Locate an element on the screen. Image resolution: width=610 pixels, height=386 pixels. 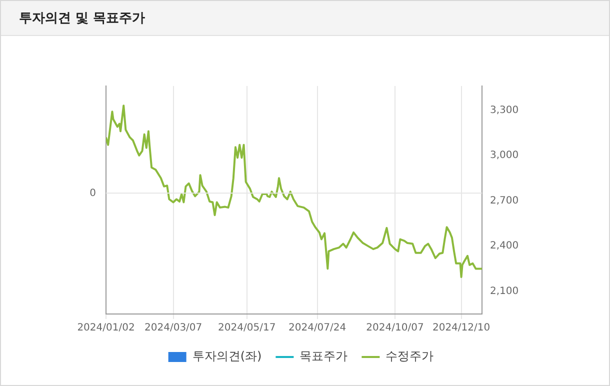
x-tick-label: 2024/07/24 is located at coordinates (317, 328).